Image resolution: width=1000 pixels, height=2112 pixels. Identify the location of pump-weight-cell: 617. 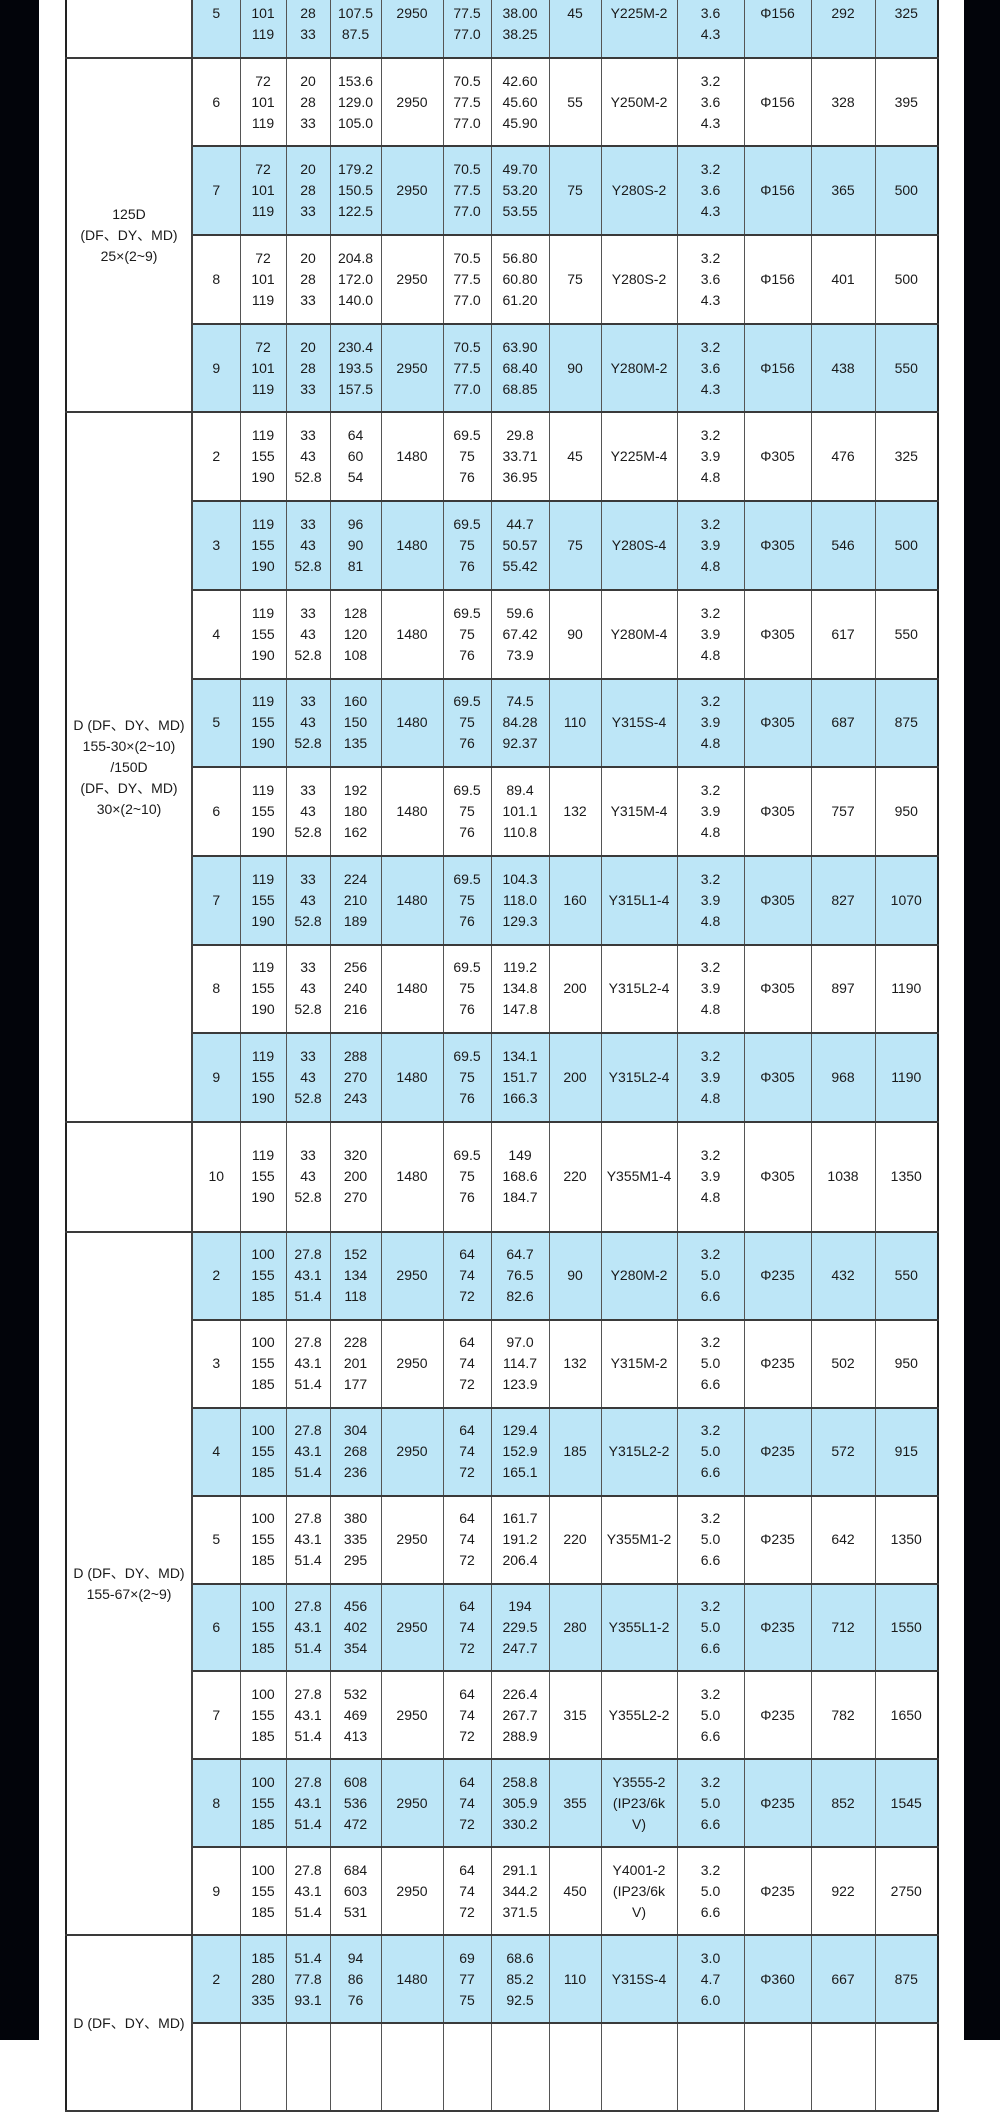
(843, 634).